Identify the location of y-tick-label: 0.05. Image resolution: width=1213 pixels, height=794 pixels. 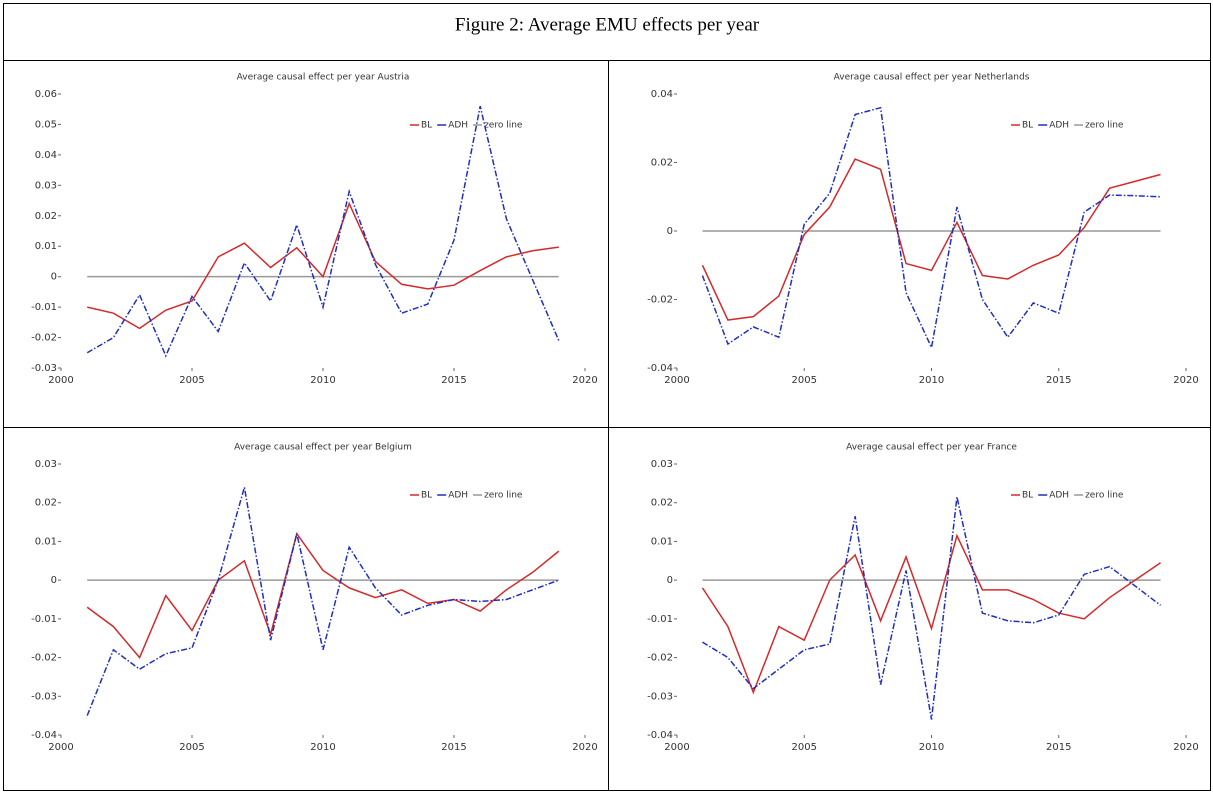
(46, 124).